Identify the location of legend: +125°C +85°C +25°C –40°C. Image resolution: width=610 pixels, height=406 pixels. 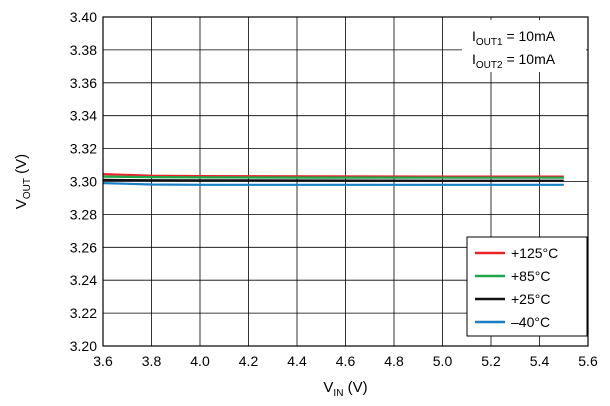
(527, 286).